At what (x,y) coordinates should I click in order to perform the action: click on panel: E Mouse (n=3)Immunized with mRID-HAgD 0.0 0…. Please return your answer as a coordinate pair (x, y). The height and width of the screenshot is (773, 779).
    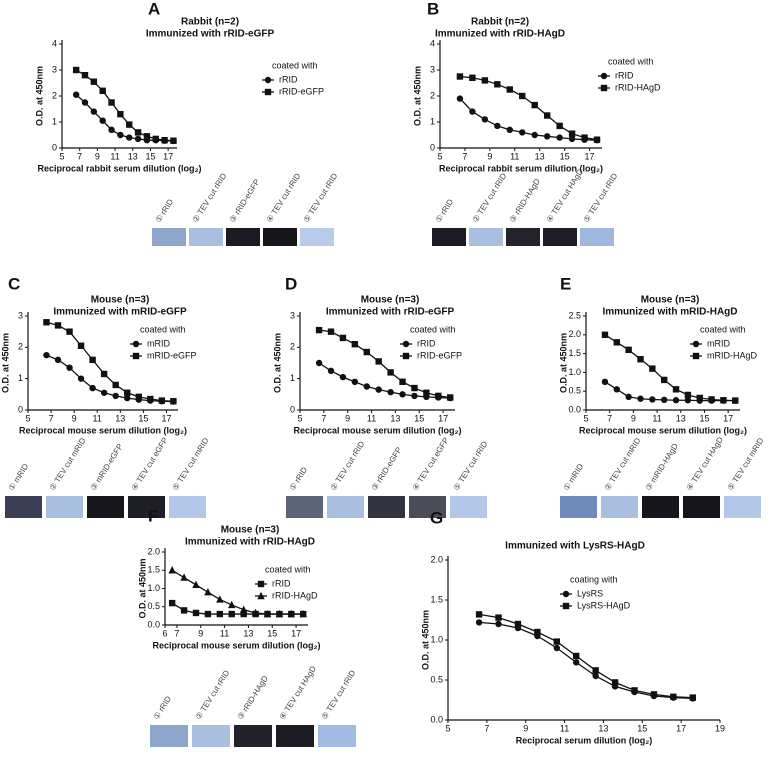
    Looking at the image, I should click on (662, 396).